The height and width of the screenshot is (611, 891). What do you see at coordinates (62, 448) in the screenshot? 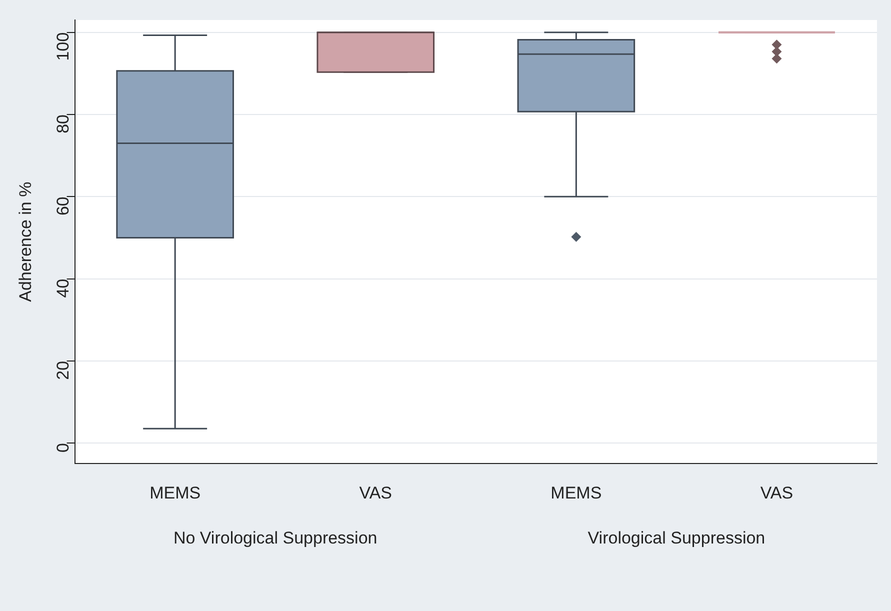
I see `y-tick-label: 0` at bounding box center [62, 448].